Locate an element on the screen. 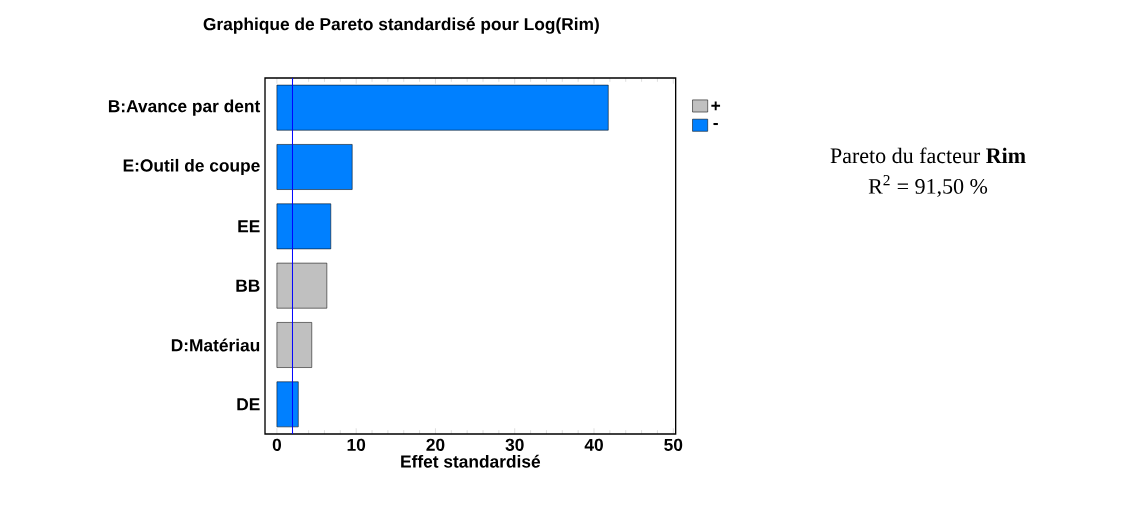 The height and width of the screenshot is (510, 1122). x-tick-label: 10 is located at coordinates (356, 444).